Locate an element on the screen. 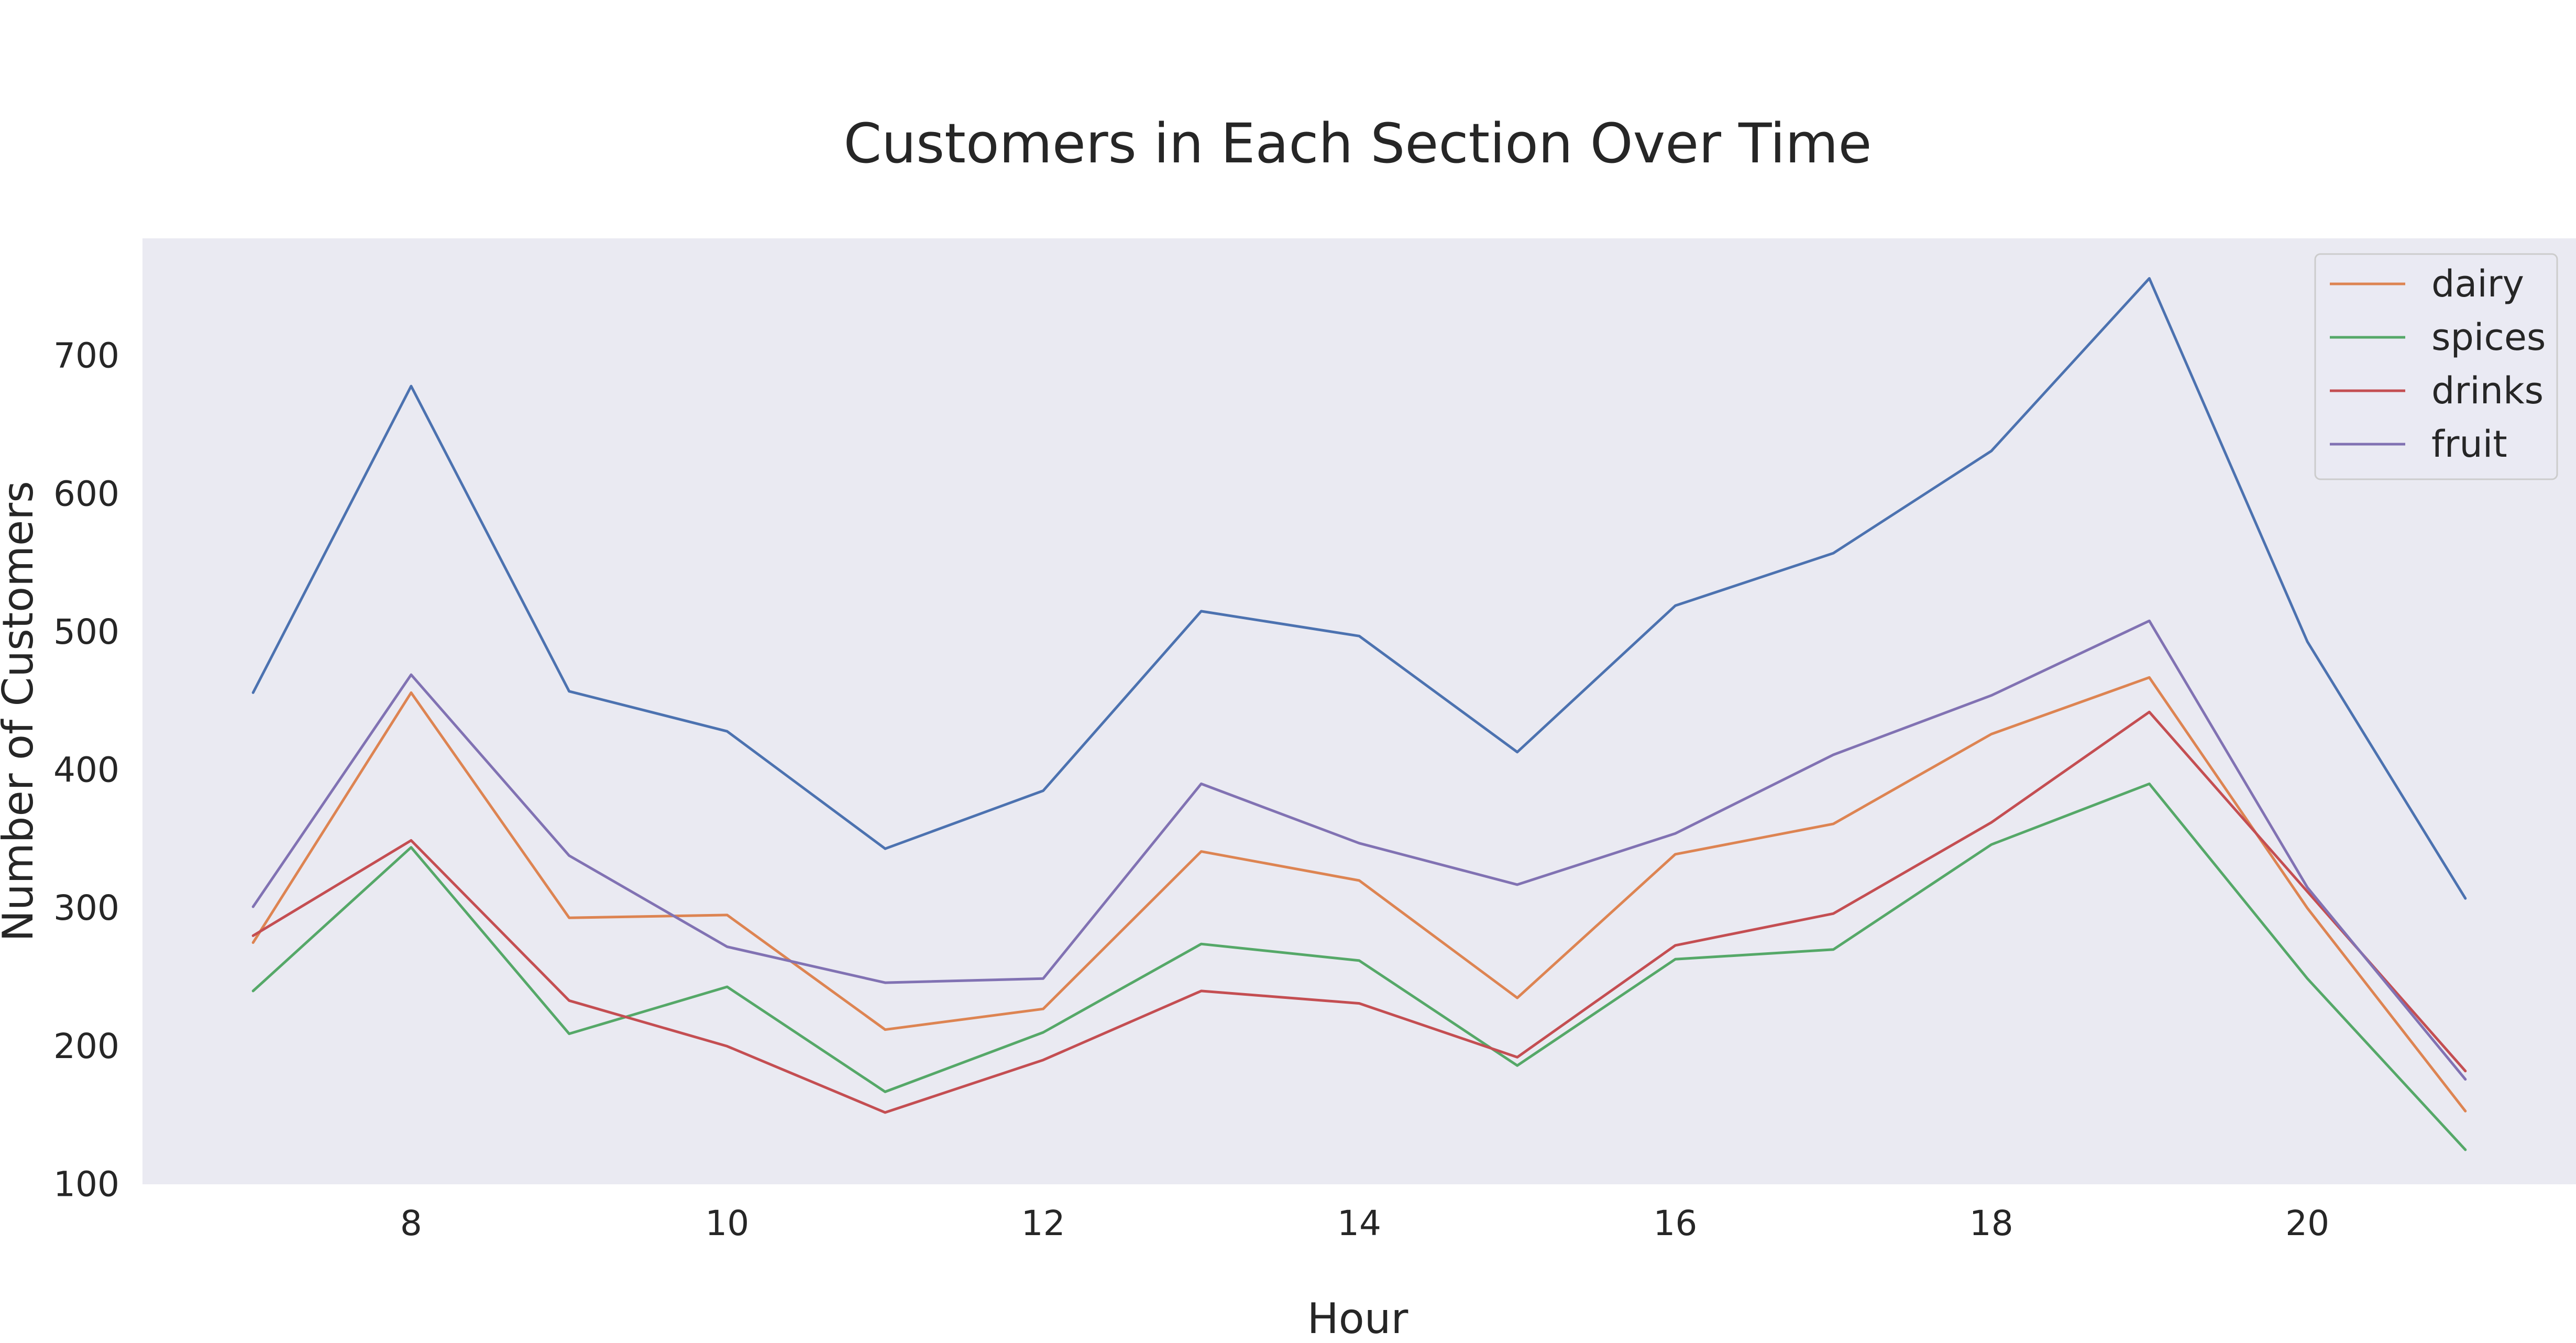  x-tick-label: 10 is located at coordinates (727, 1223).